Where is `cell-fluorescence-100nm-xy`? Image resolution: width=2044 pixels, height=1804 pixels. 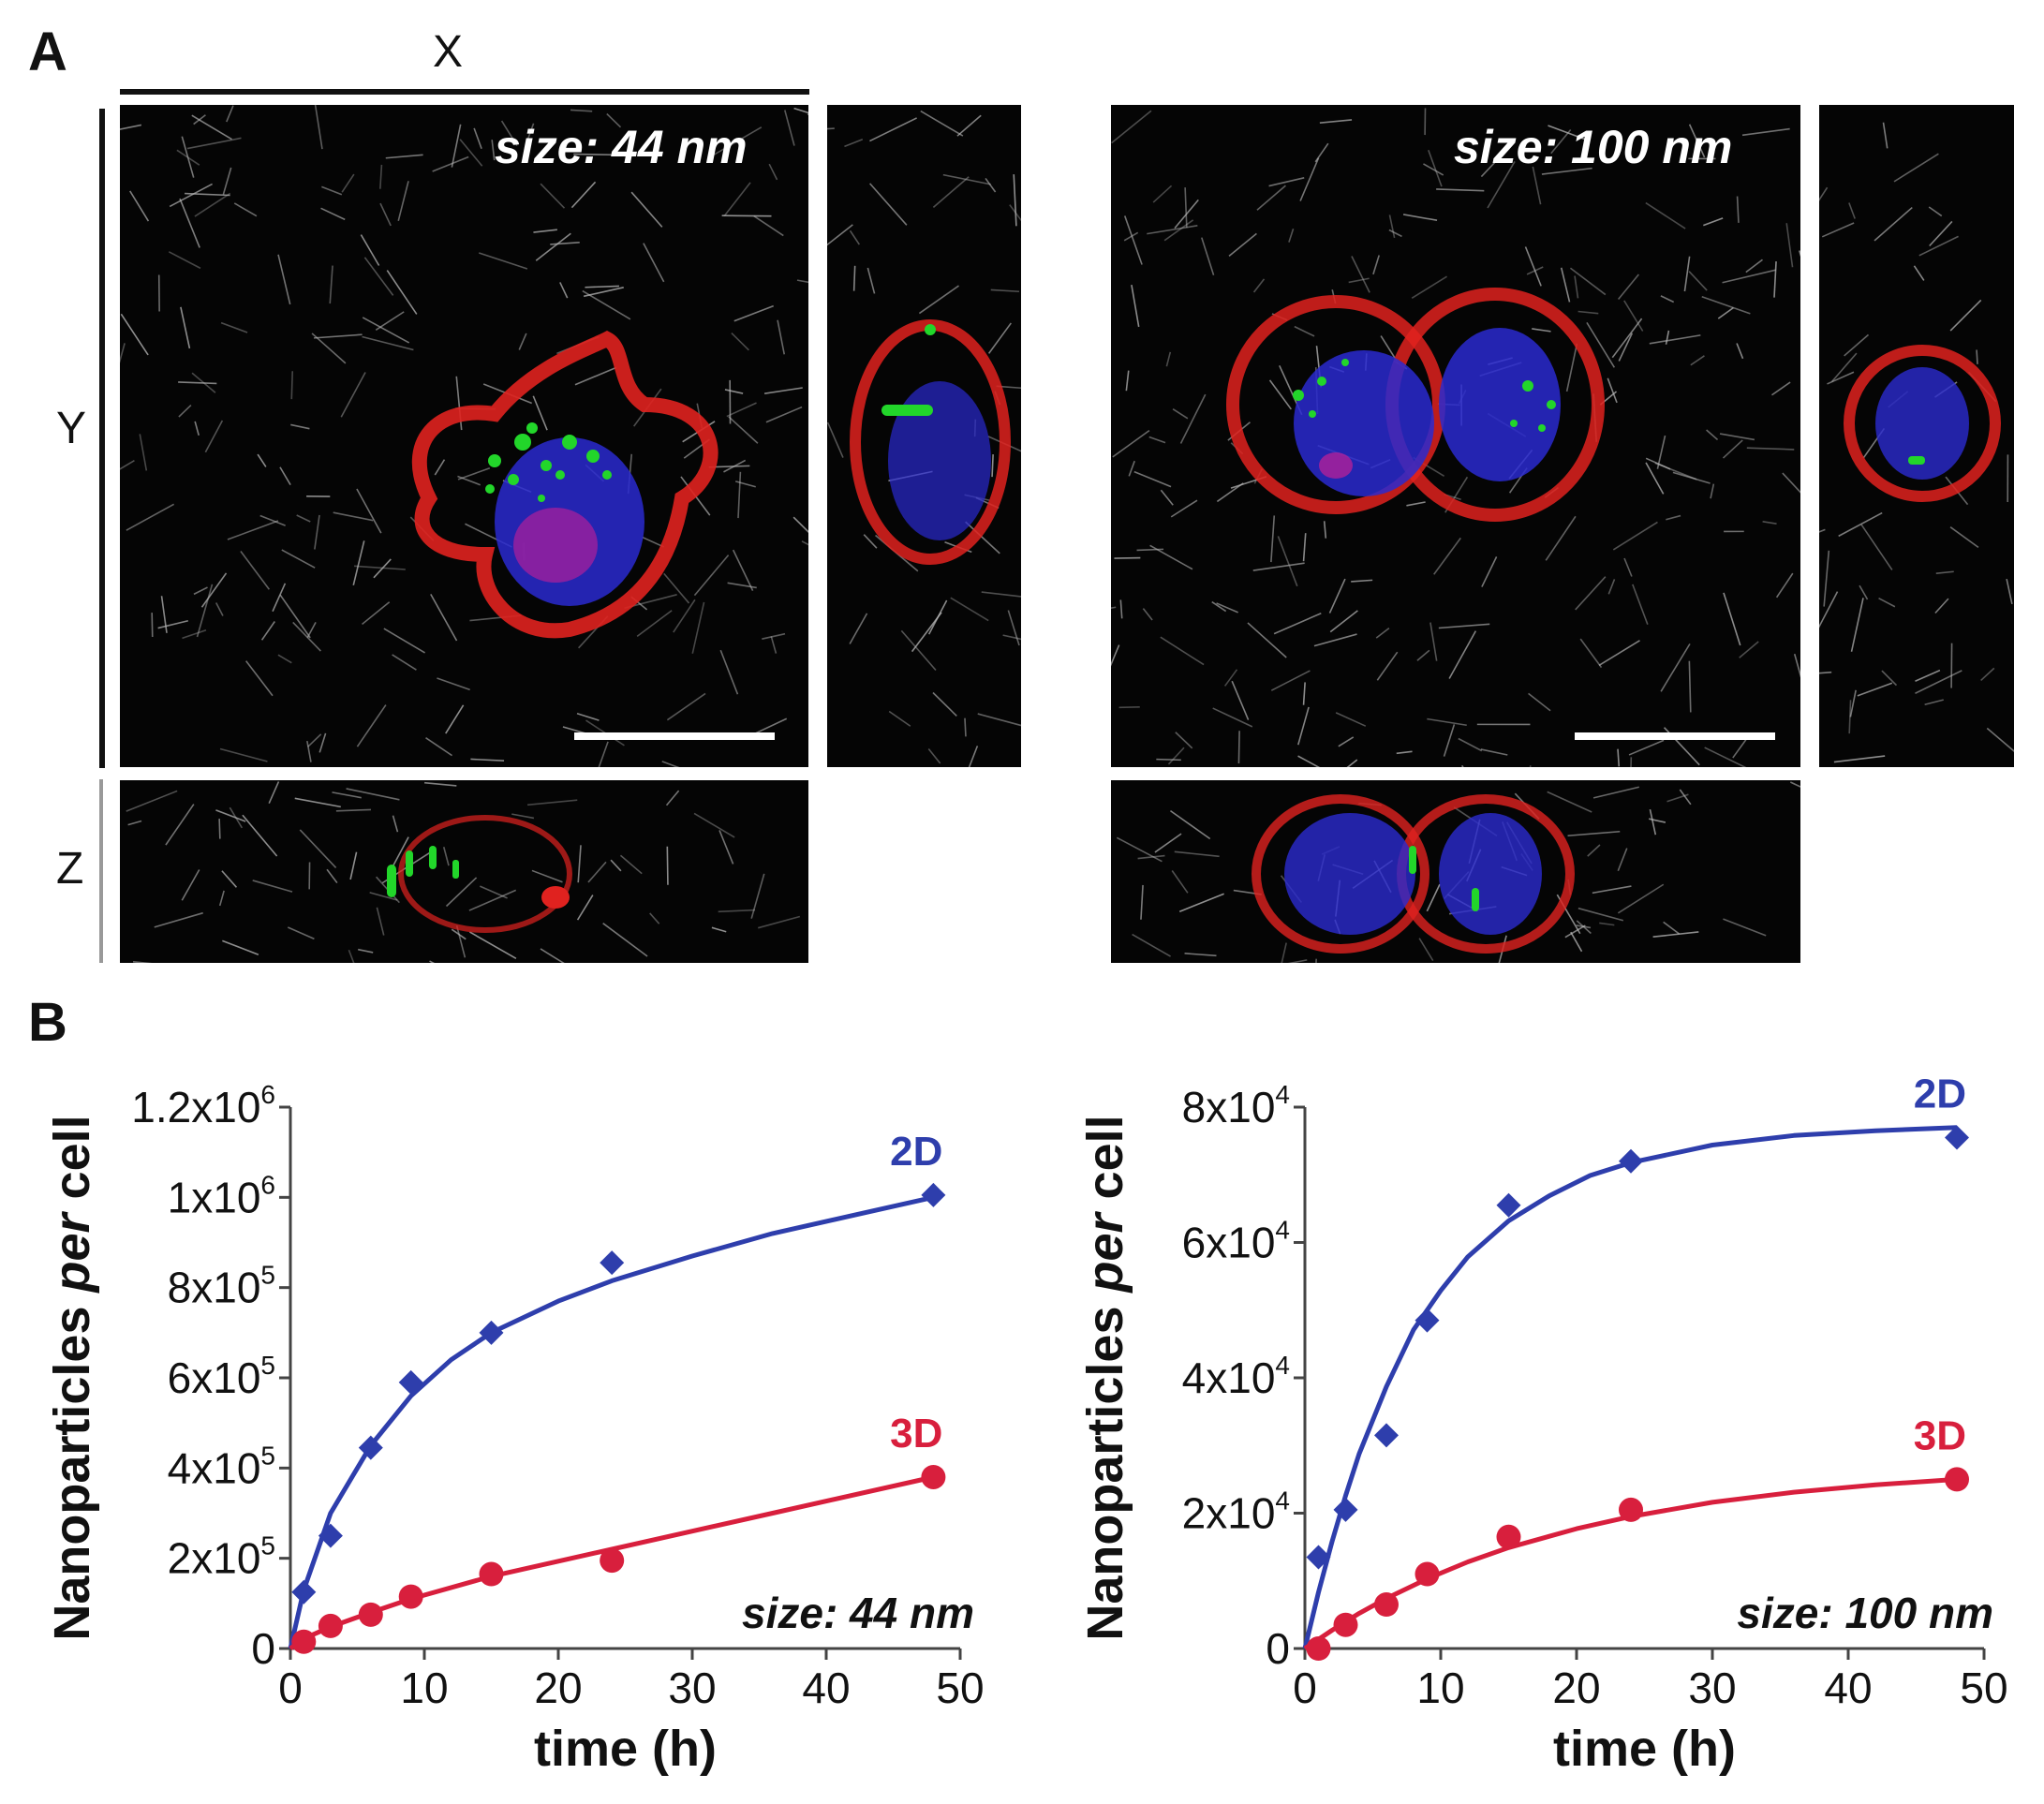
cell-fluorescence-100nm-xy is located at coordinates (1456, 437).